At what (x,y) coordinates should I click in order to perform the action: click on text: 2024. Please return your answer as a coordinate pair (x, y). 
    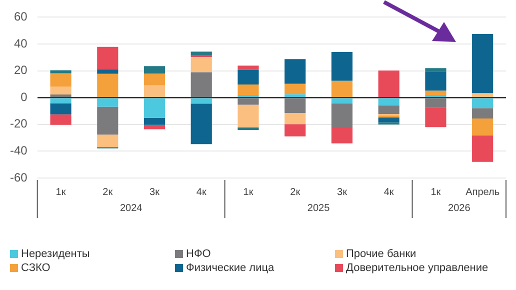
    Looking at the image, I should click on (131, 208).